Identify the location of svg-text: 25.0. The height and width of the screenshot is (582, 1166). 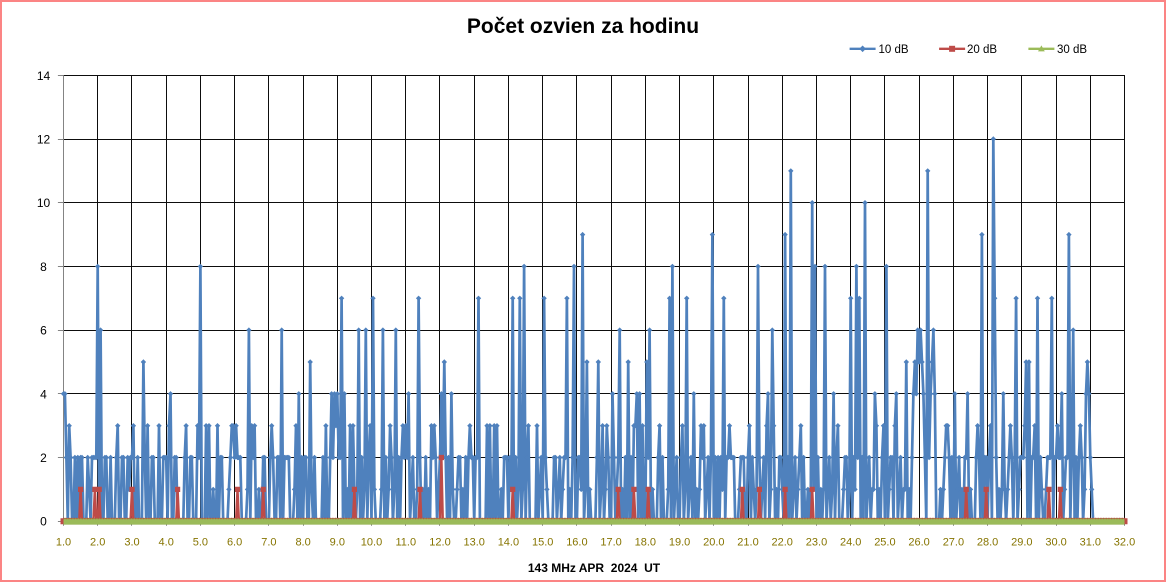
(884, 543).